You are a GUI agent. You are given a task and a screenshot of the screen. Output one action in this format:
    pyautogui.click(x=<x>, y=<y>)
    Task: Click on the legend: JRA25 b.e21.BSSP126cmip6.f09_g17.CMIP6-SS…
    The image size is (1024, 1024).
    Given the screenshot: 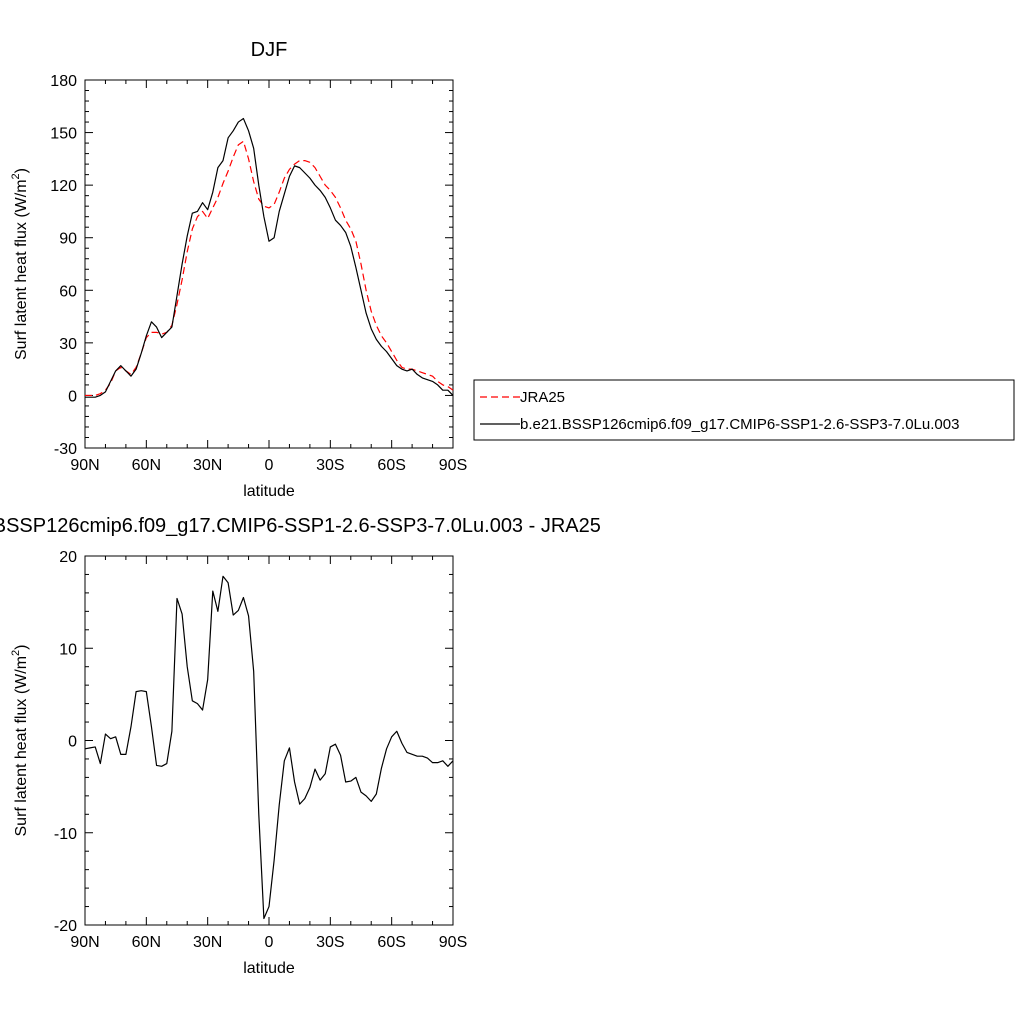 What is the action you would take?
    pyautogui.click(x=744, y=410)
    